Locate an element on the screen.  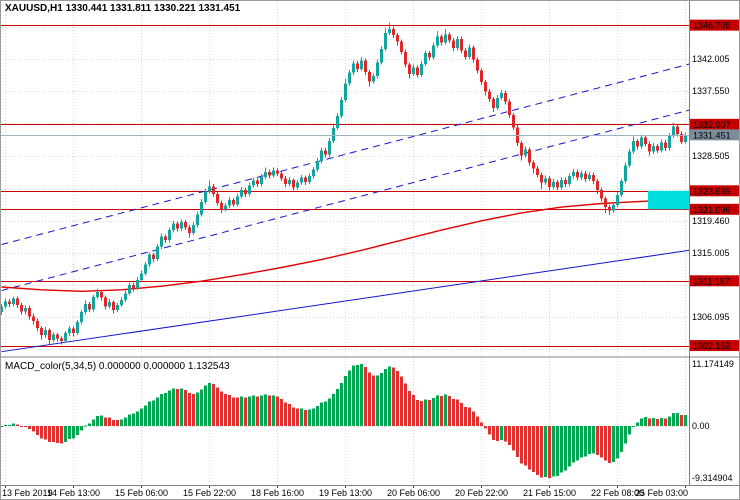
level-price-badge-label: 1302.152 is located at coordinates (712, 346).